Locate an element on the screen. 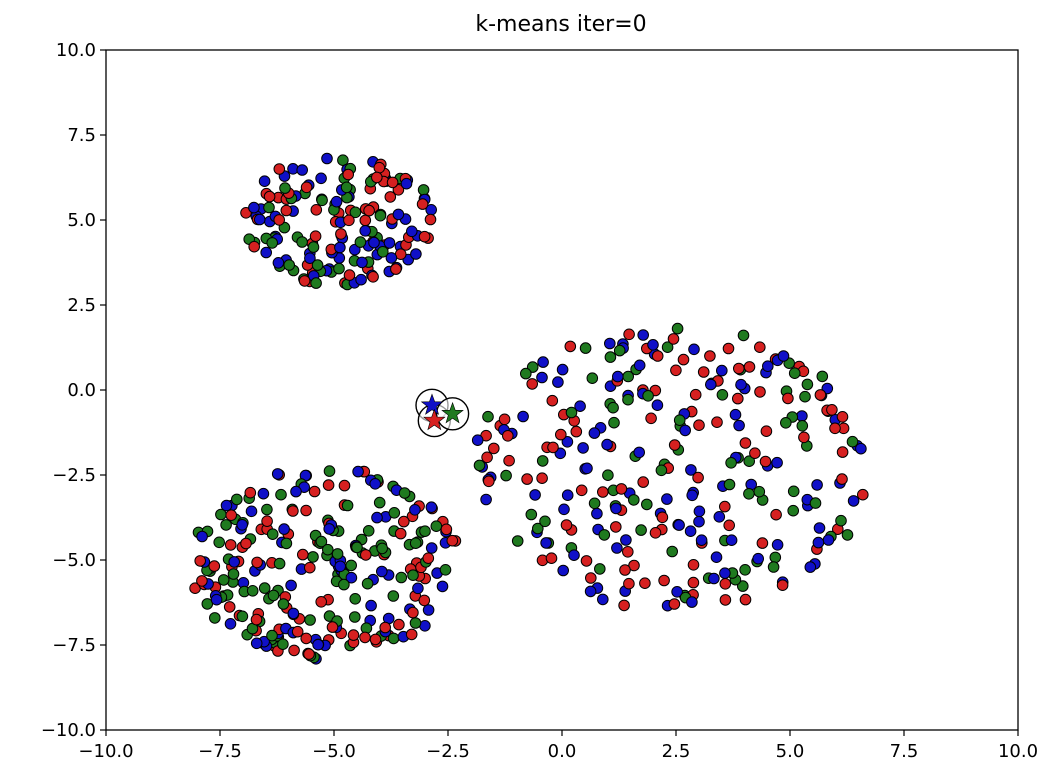 Image resolution: width=1048 pixels, height=778 pixels. x-tick-label: 0.0 is located at coordinates (562, 751).